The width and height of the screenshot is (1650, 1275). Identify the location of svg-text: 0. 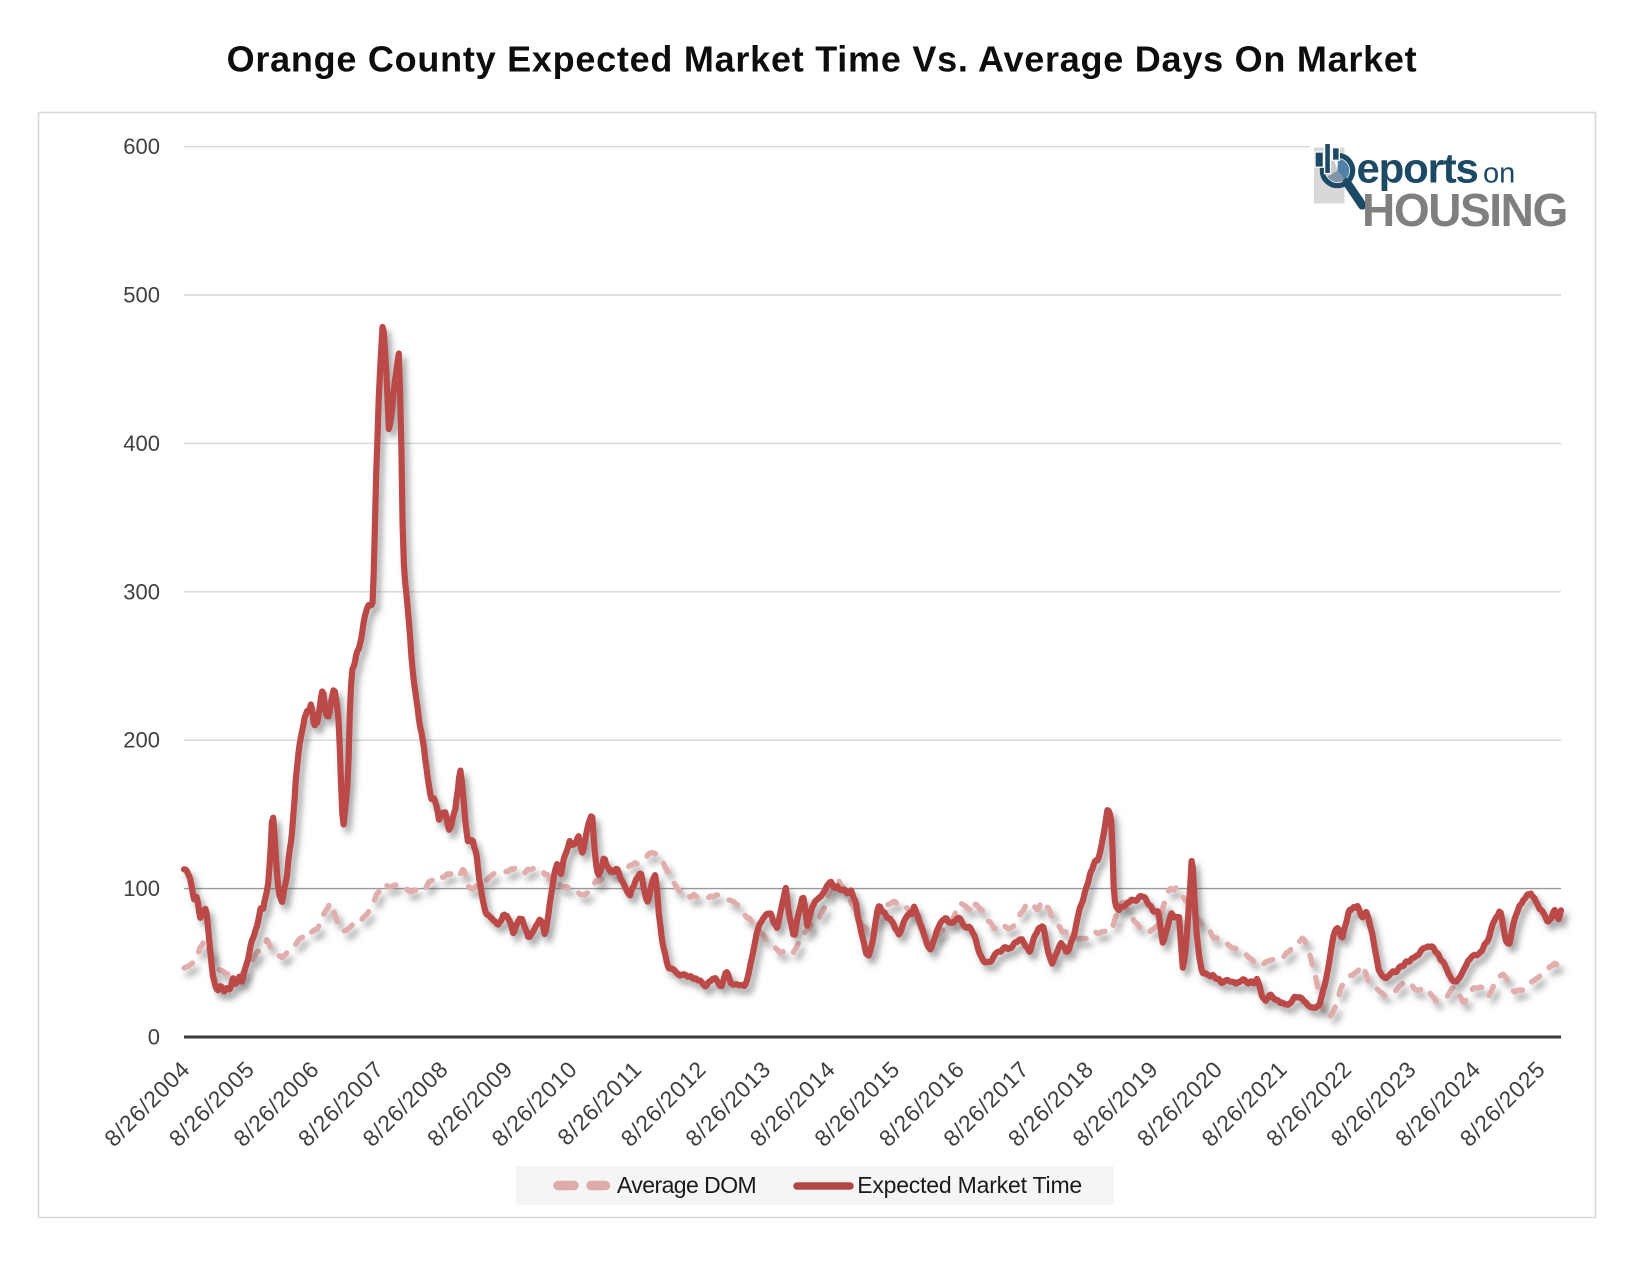
(154, 1037).